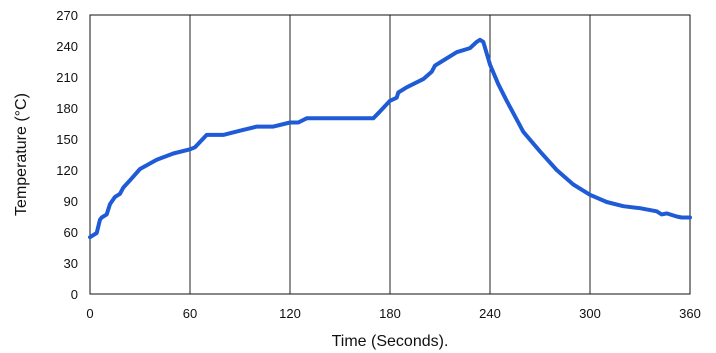 This screenshot has width=716, height=353. What do you see at coordinates (21, 154) in the screenshot?
I see `y-axis-label: Temperature (°C)` at bounding box center [21, 154].